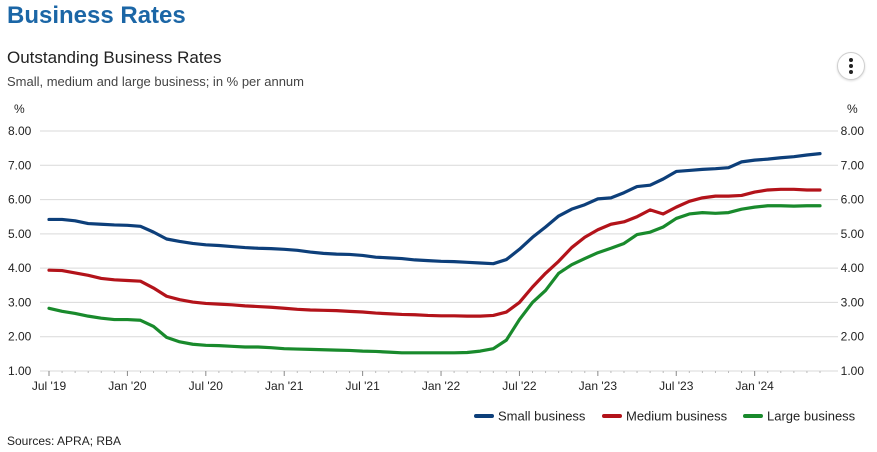 The width and height of the screenshot is (877, 452). I want to click on y-tick-label-left: 8.00, so click(20, 131).